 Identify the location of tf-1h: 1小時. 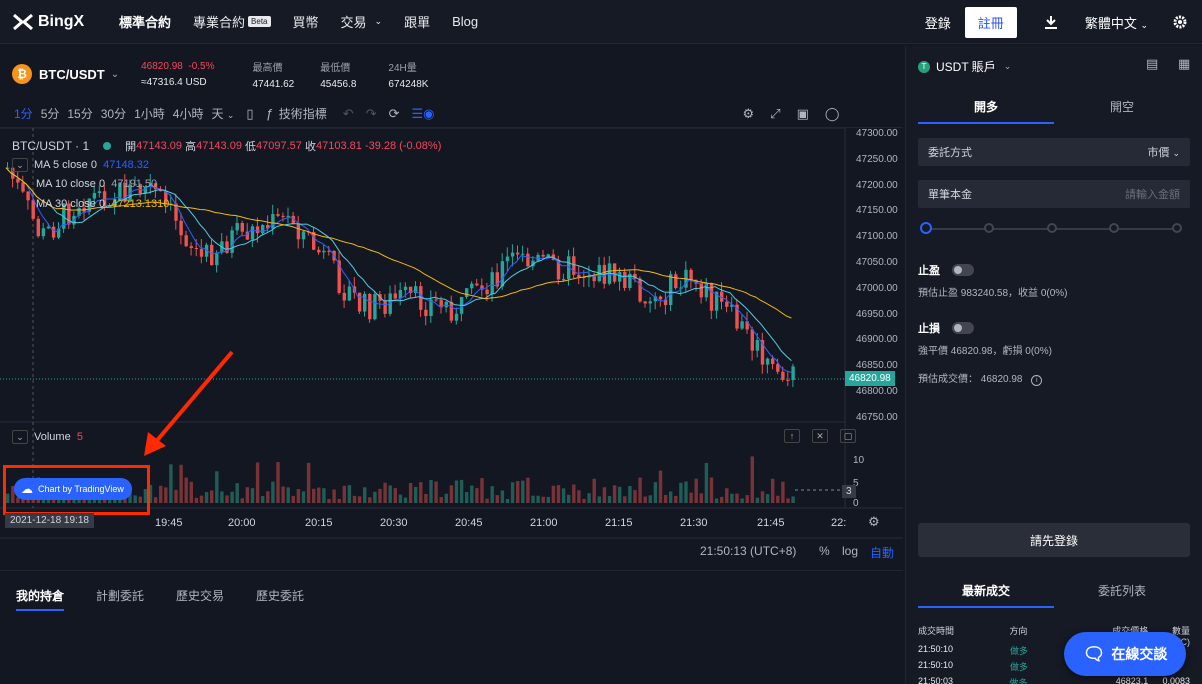
(149, 114).